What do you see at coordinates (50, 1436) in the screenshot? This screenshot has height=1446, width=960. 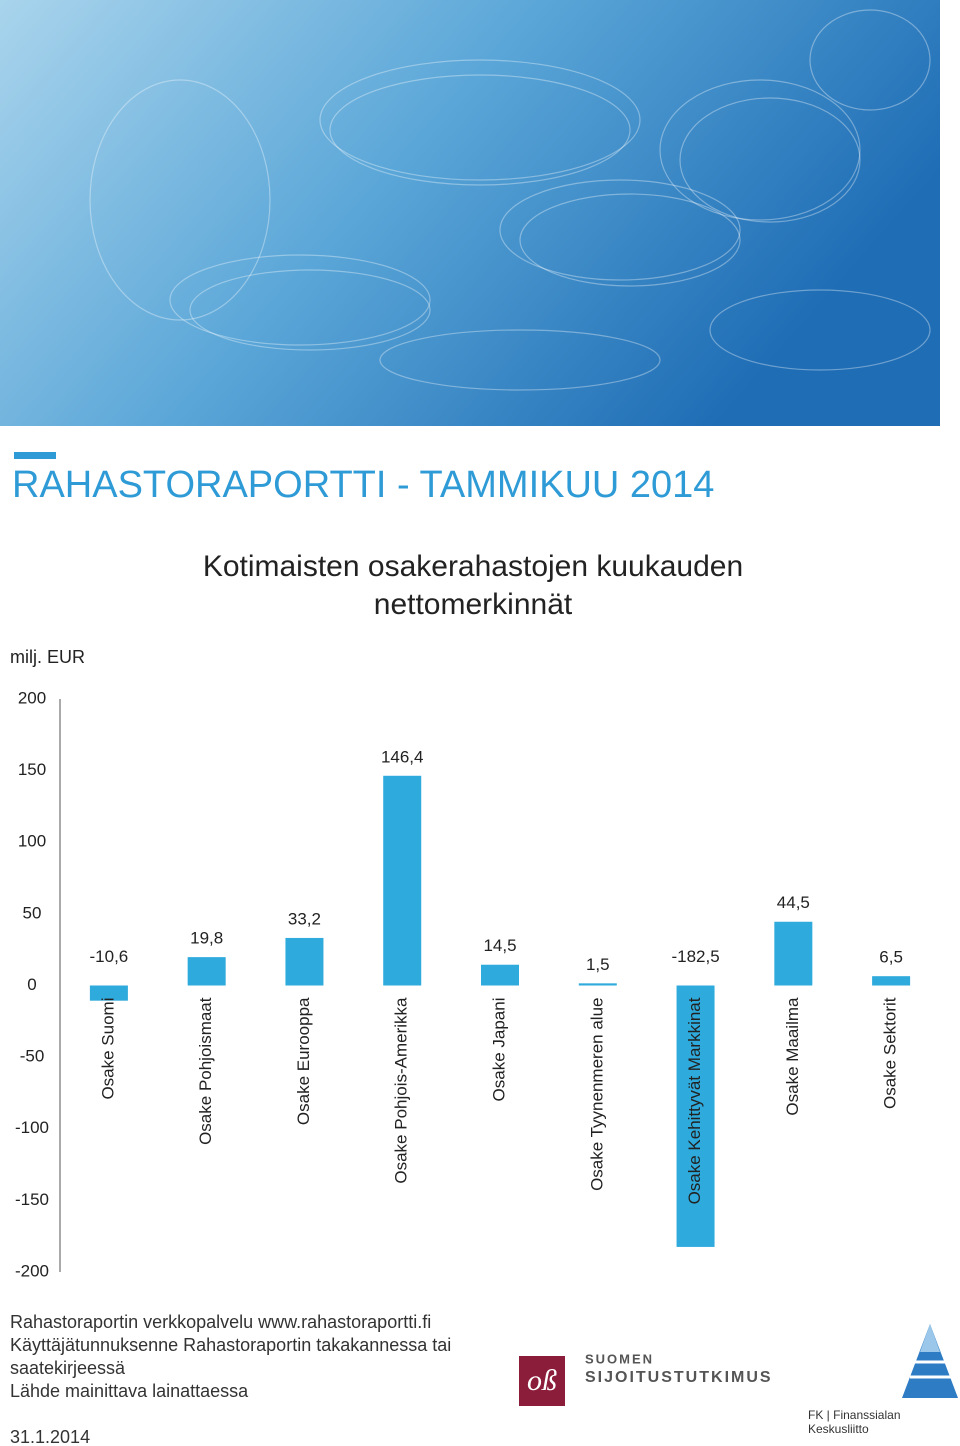 I see `date: 31.1.2014` at bounding box center [50, 1436].